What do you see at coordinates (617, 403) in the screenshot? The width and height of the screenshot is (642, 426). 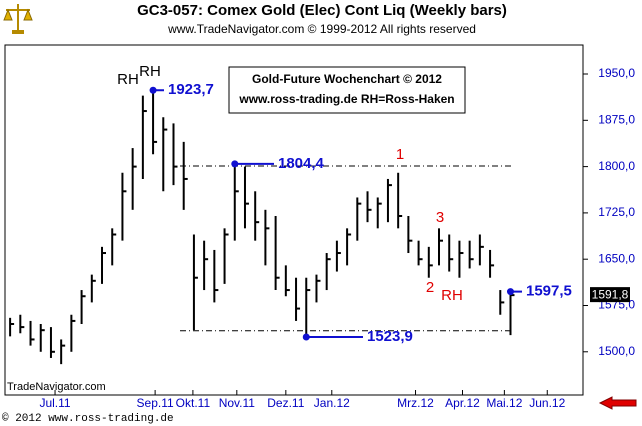 I see `scroll-arrow` at bounding box center [617, 403].